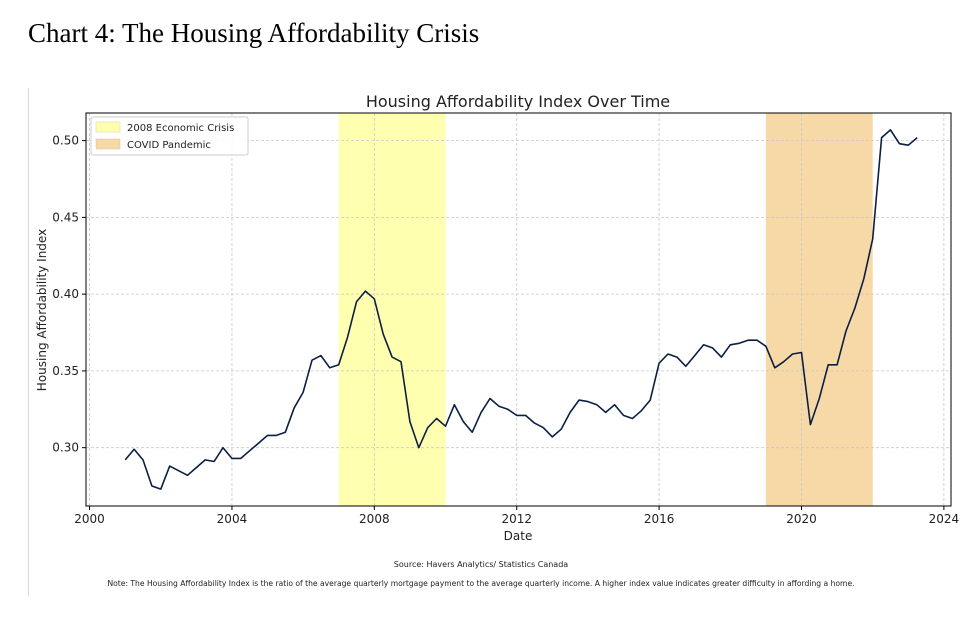  I want to click on x-tick-label-1: 2004, so click(232, 519).